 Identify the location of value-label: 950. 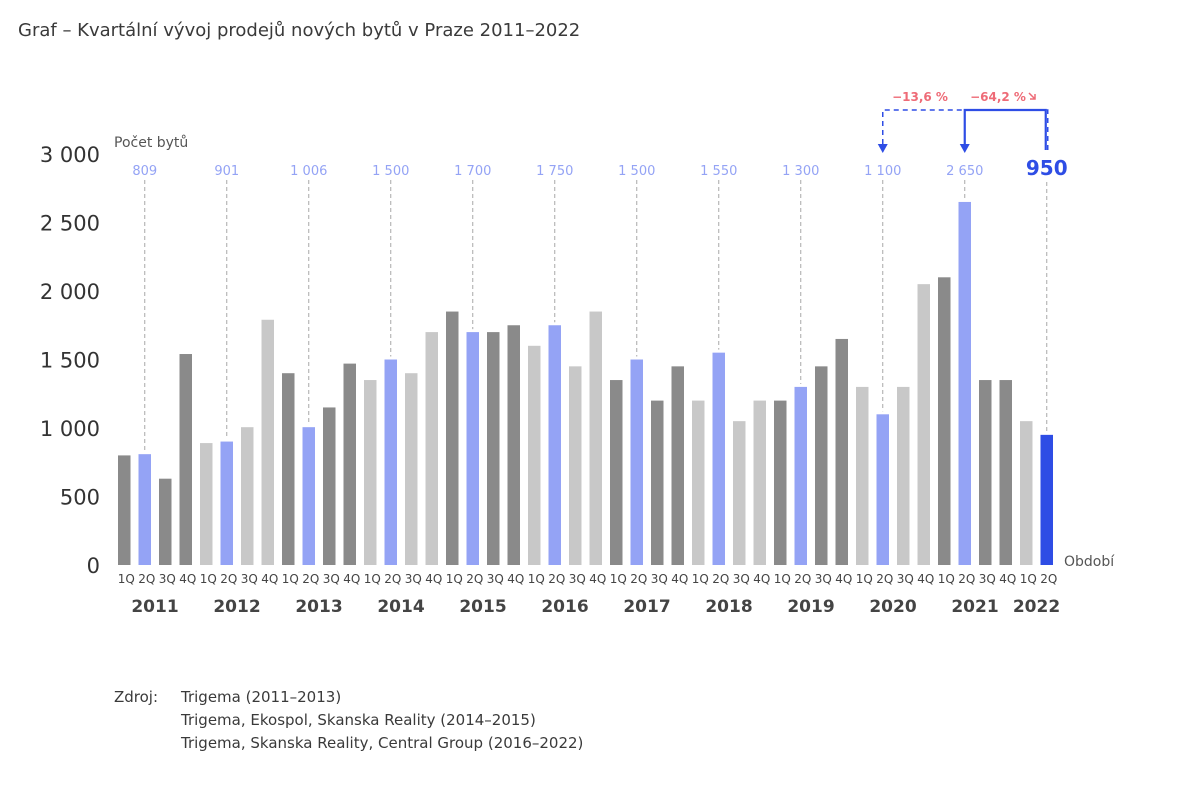
(1047, 168).